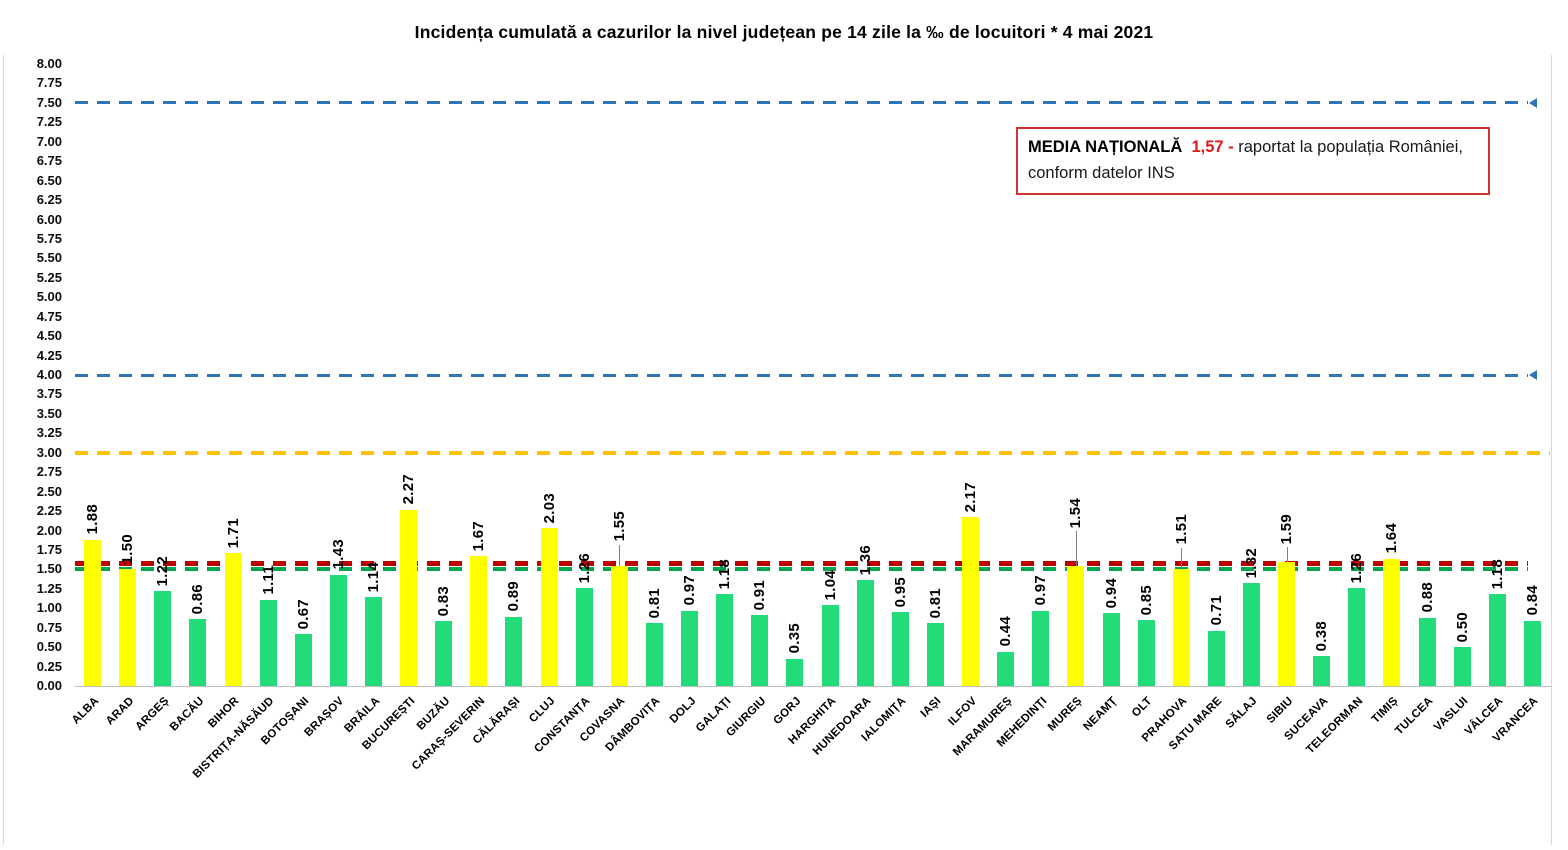 Image resolution: width=1568 pixels, height=850 pixels. Describe the element at coordinates (49, 608) in the screenshot. I see `y-axis-tick-label: 1.00` at that location.